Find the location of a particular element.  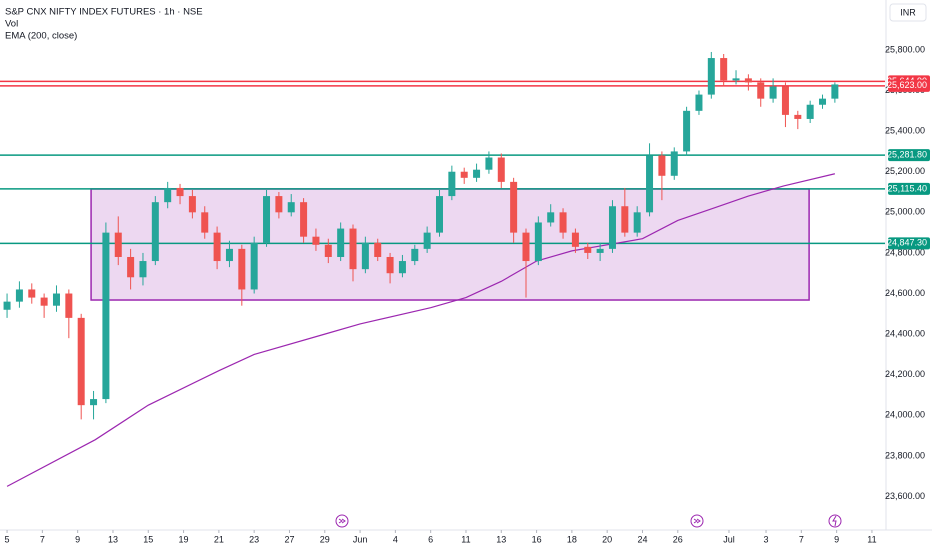

x-tick-label: 16 is located at coordinates (537, 539).